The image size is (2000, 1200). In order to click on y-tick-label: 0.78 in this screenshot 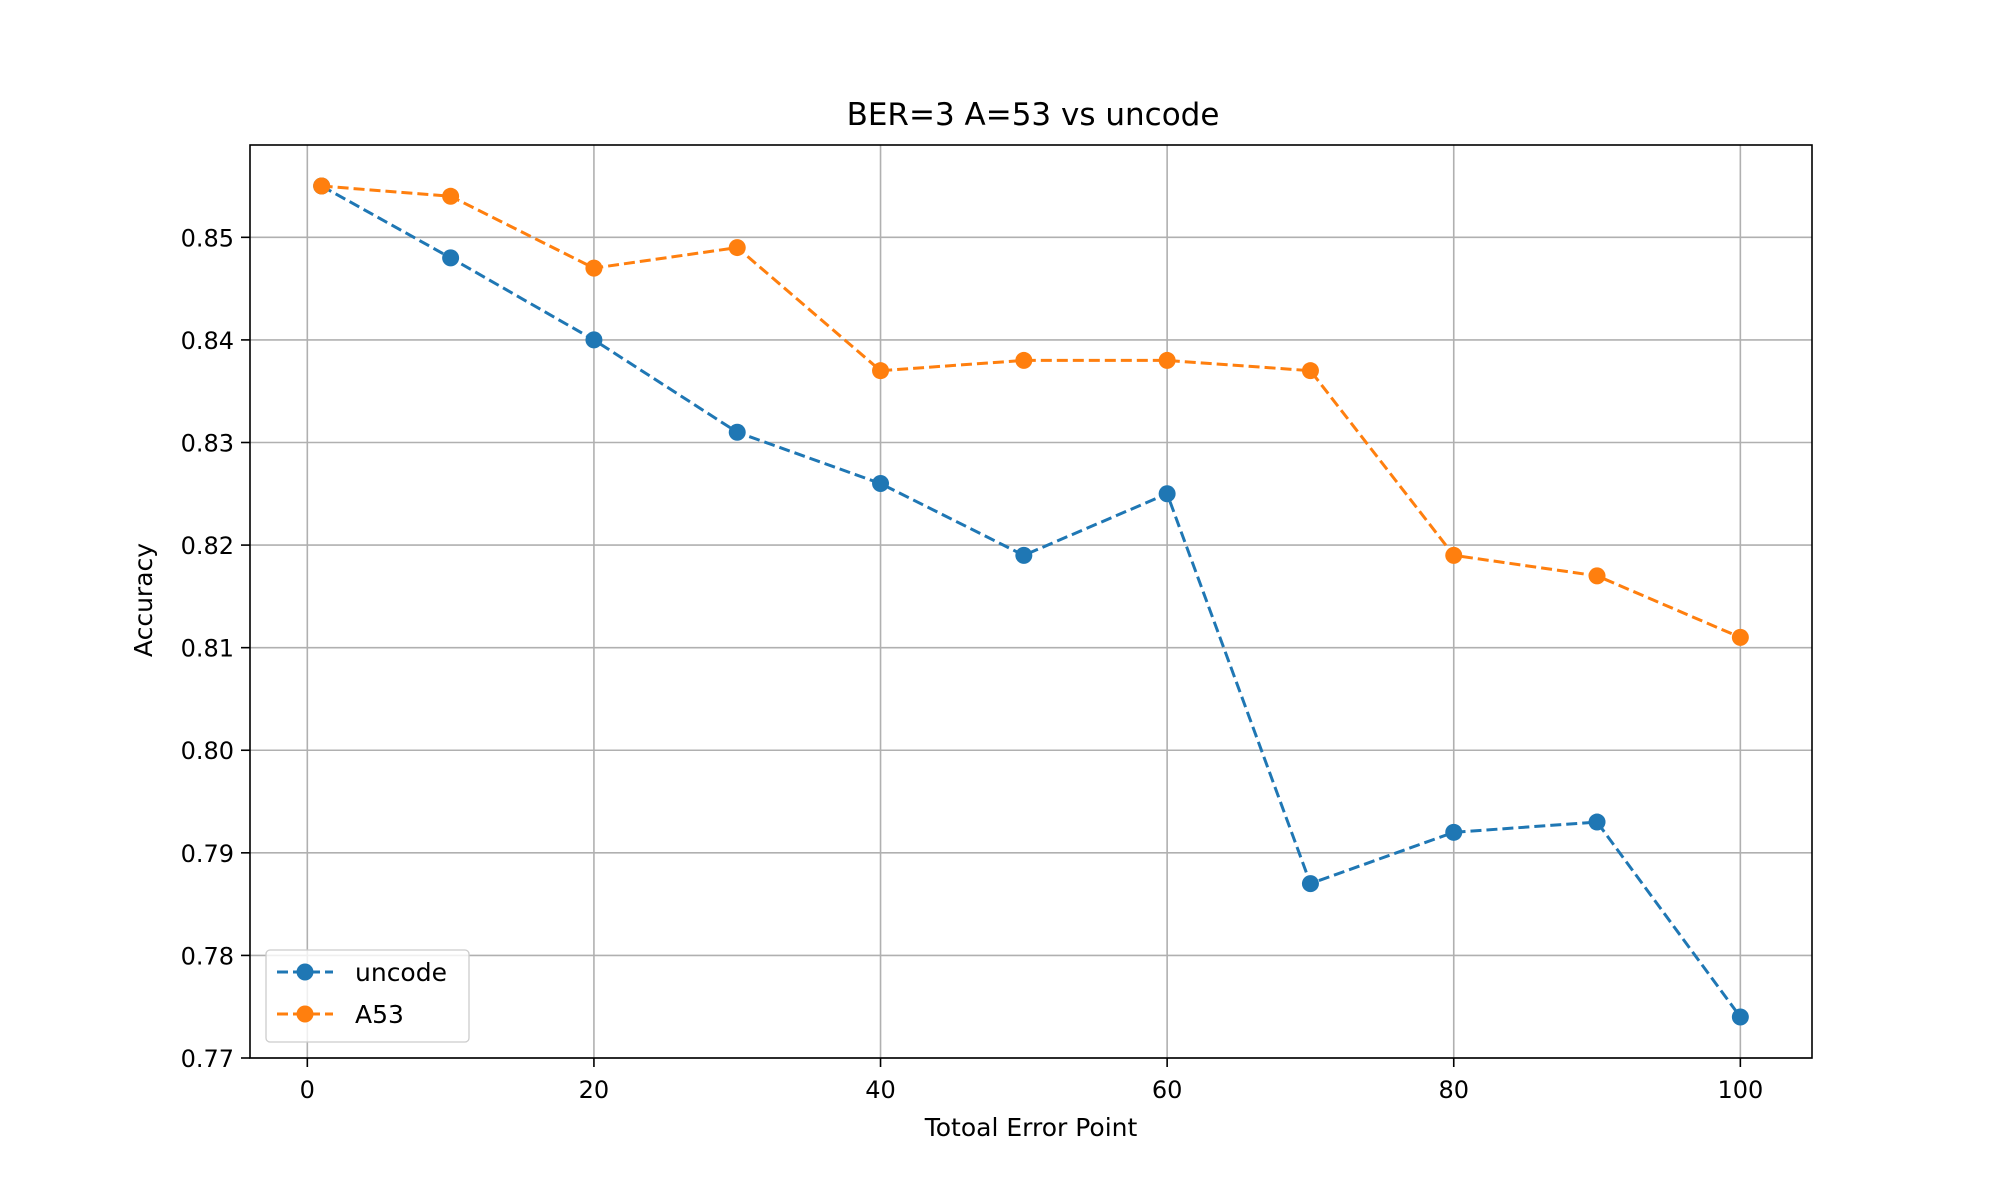, I will do `click(207, 956)`.